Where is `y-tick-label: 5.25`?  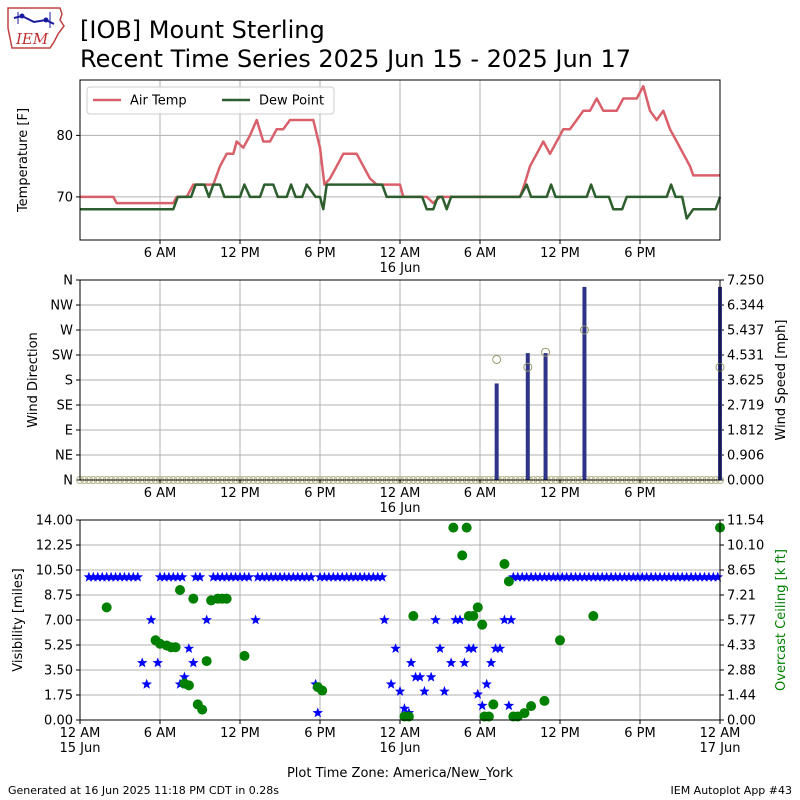 y-tick-label: 5.25 is located at coordinates (58, 646).